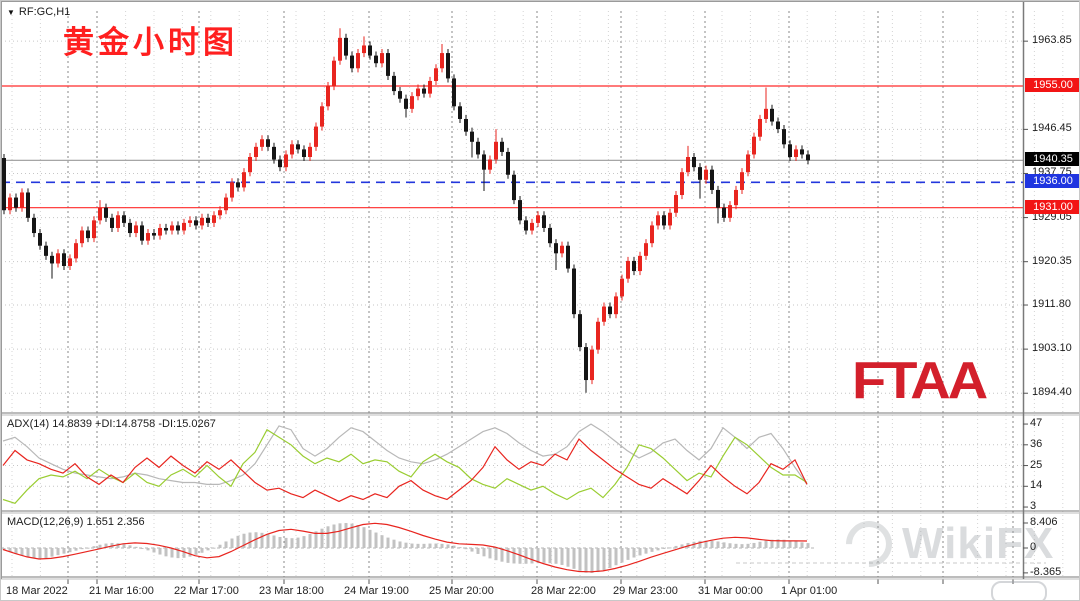  I want to click on macd-axis-label: -8.365, so click(1046, 571).